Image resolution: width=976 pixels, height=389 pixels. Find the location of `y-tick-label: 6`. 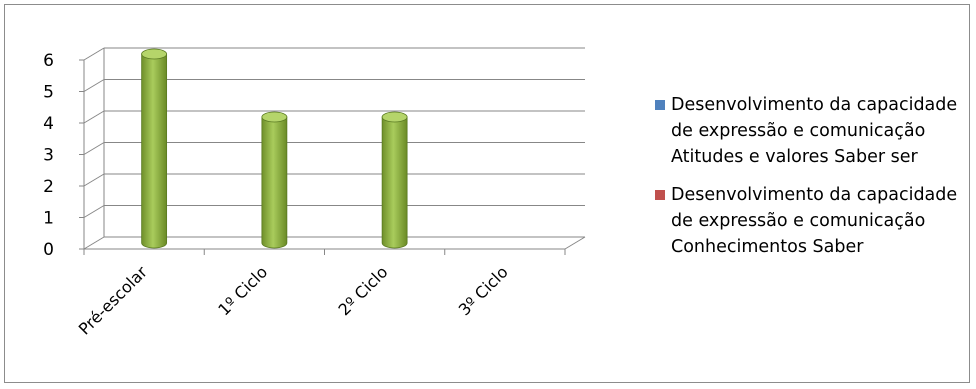

y-tick-label: 6 is located at coordinates (48, 61).